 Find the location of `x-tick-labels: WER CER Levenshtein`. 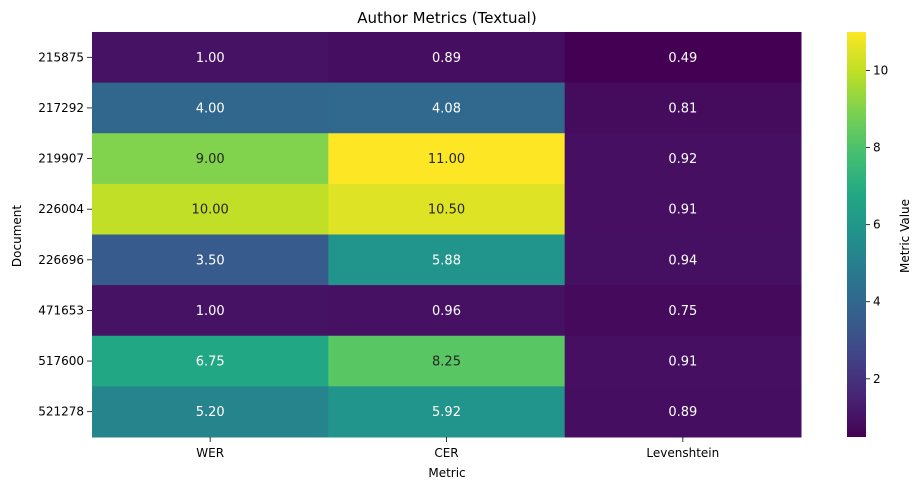

x-tick-labels: WER CER Levenshtein is located at coordinates (457, 448).